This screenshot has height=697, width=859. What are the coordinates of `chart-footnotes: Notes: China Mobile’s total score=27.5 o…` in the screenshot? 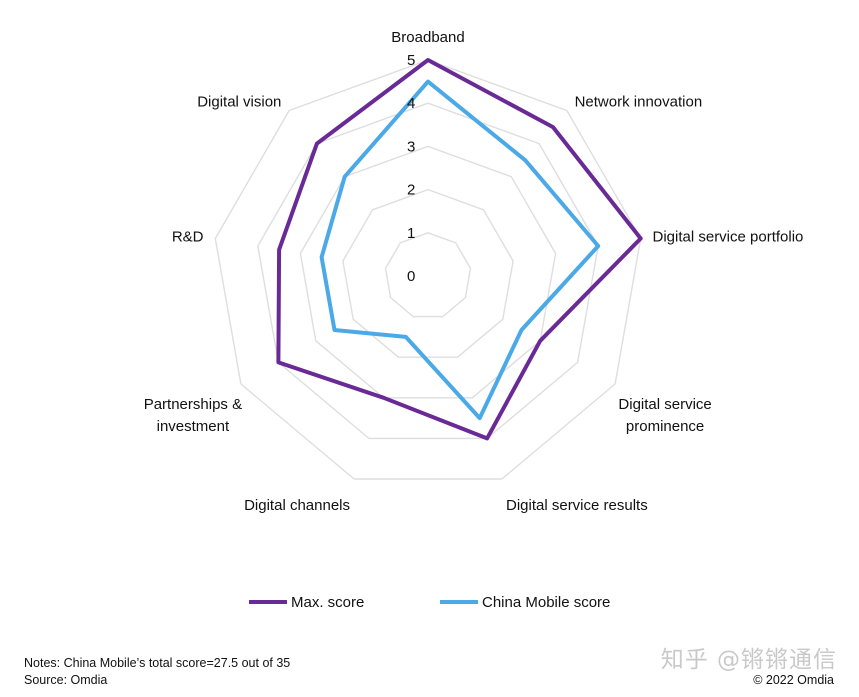 It's located at (157, 672).